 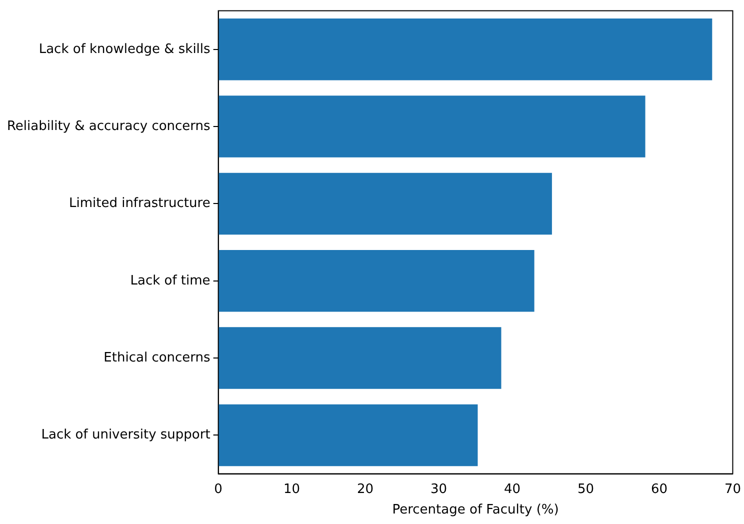 I want to click on y-tick-label: Lack of university support, so click(x=125, y=435).